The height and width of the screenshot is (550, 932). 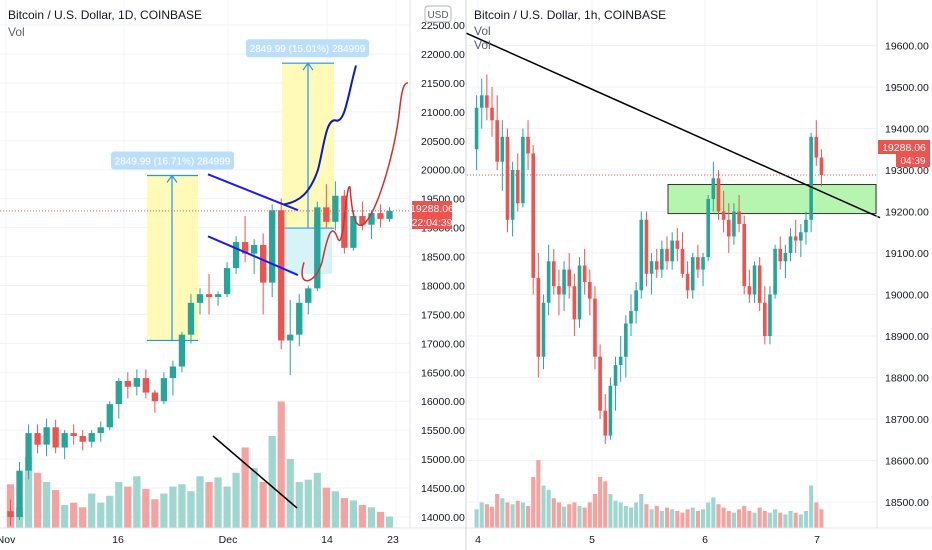 I want to click on left-price-tick: 18500.00, so click(x=443, y=258).